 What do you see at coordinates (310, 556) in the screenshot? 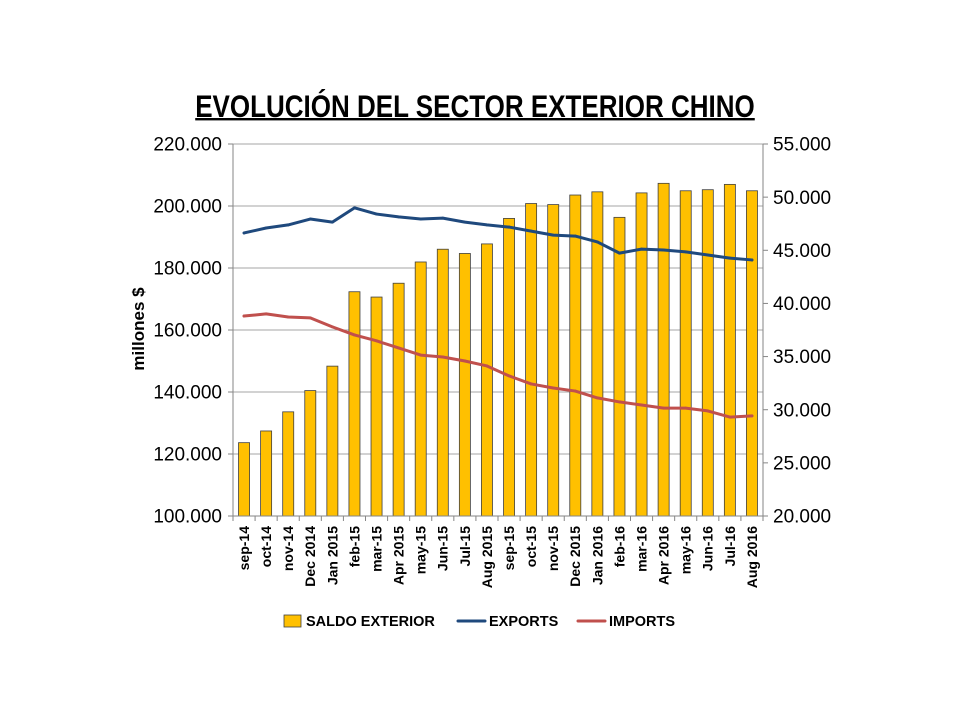
I see `x-tick-label: Dec 2014` at bounding box center [310, 556].